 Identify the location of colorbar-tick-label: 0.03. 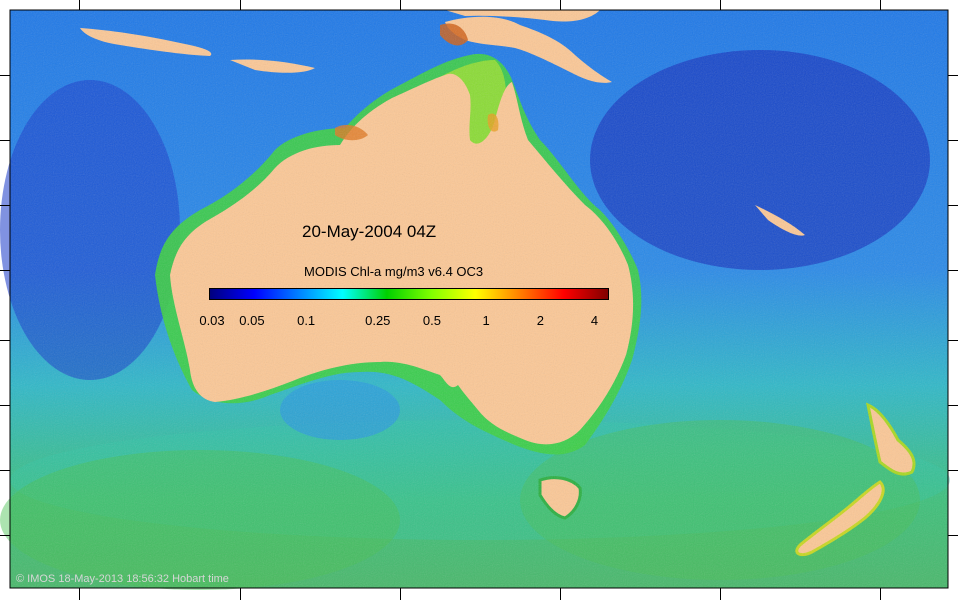
(212, 320).